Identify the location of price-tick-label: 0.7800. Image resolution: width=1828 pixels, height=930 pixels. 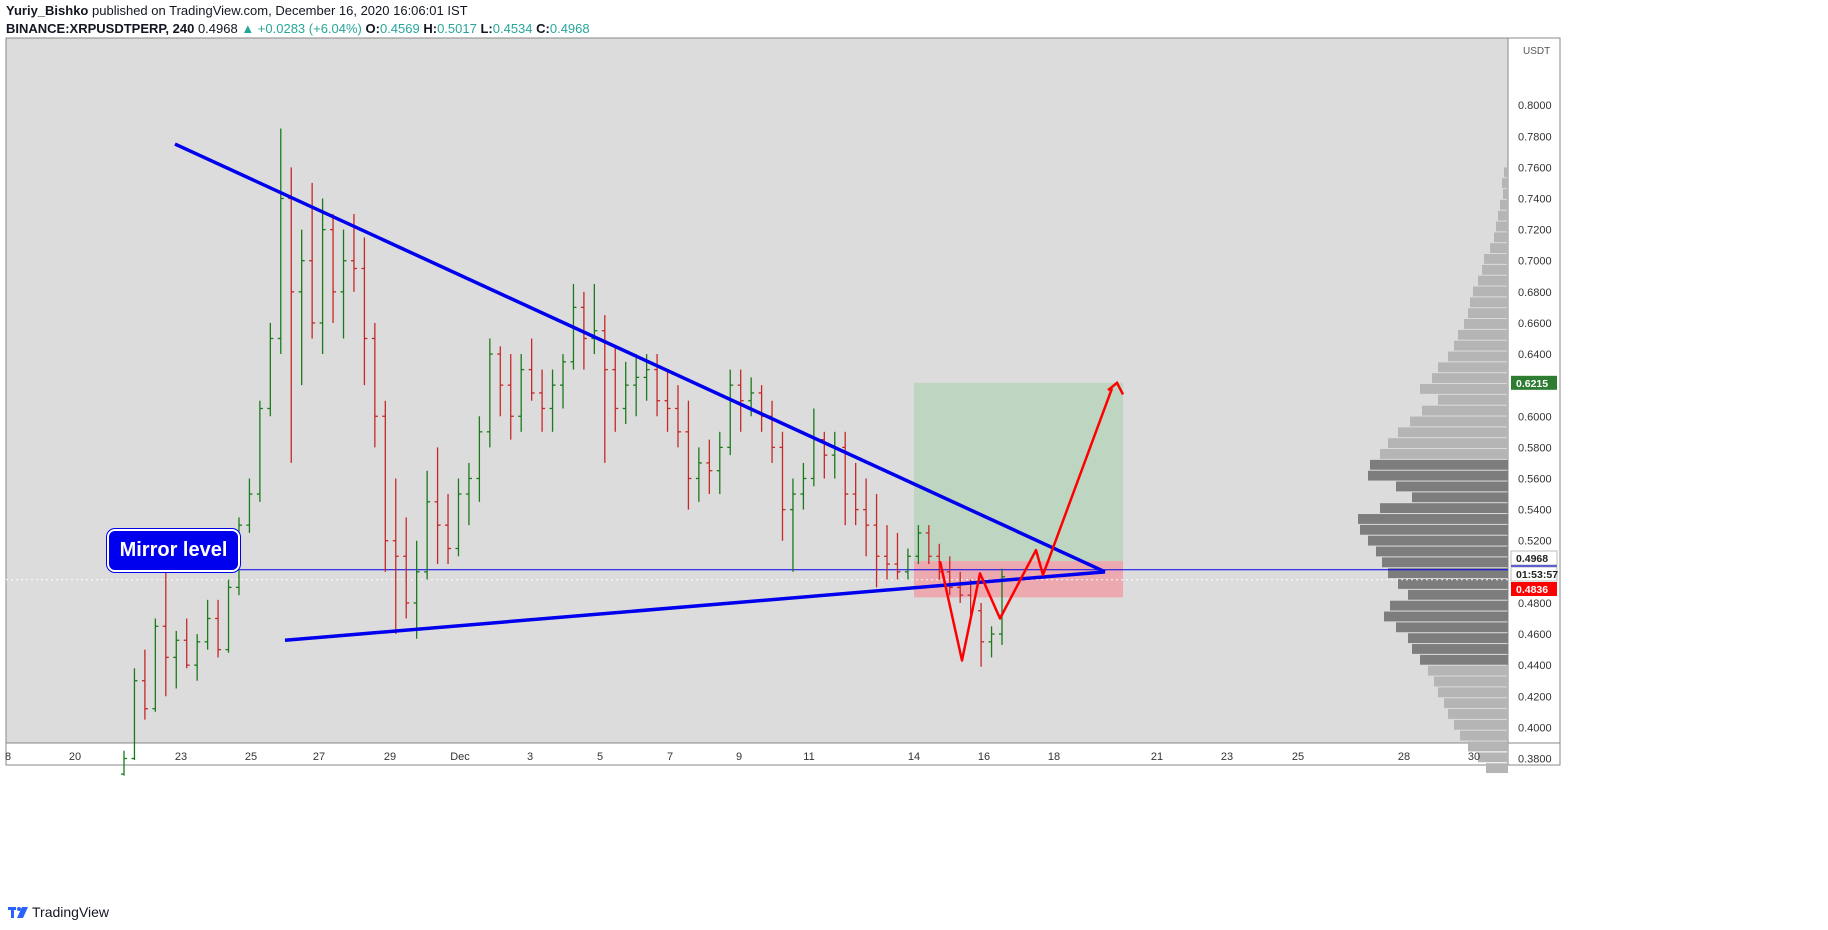
(1535, 137).